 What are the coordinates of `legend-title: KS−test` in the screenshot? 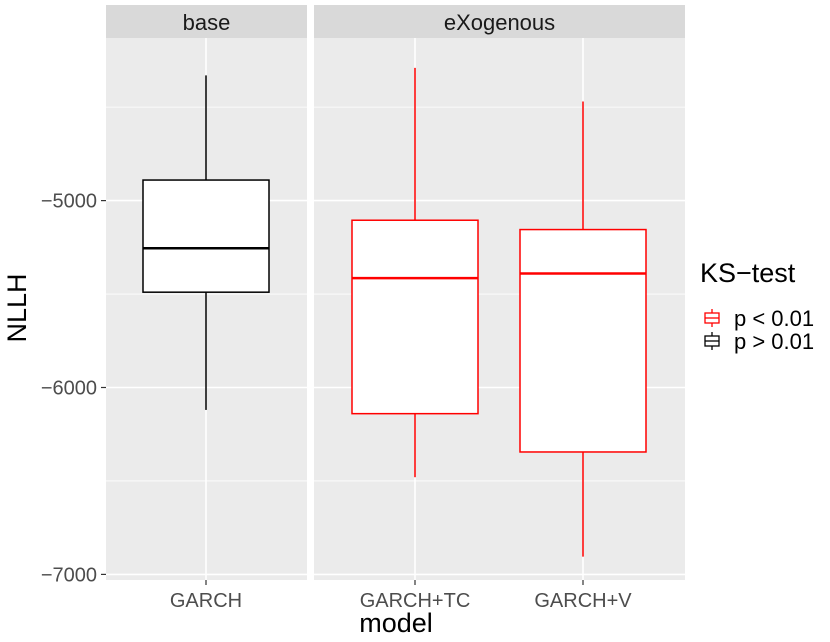 It's located at (748, 273).